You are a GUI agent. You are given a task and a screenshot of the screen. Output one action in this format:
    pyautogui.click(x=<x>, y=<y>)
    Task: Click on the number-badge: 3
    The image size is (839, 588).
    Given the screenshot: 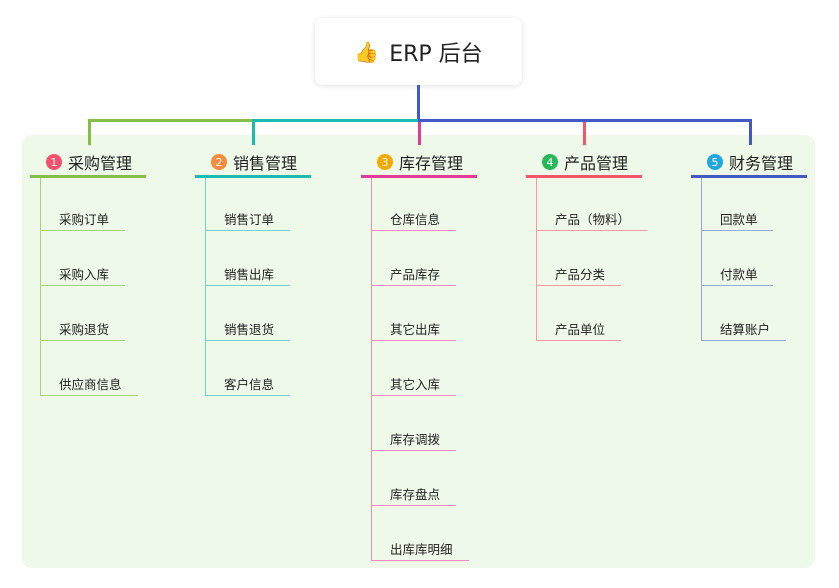 What is the action you would take?
    pyautogui.click(x=385, y=162)
    